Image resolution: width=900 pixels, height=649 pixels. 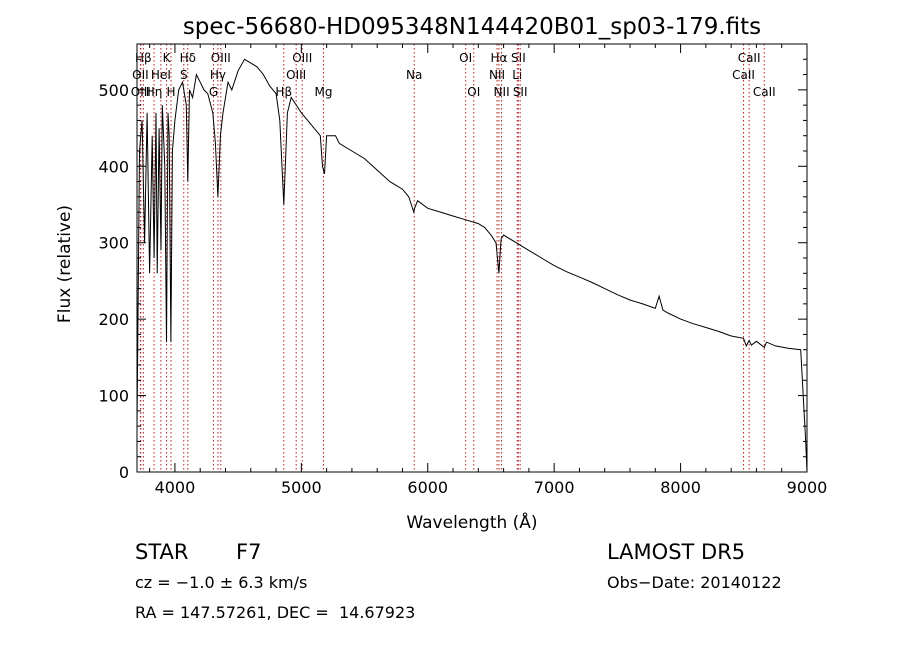 What do you see at coordinates (113, 319) in the screenshot?
I see `y-tick-label: 200` at bounding box center [113, 319].